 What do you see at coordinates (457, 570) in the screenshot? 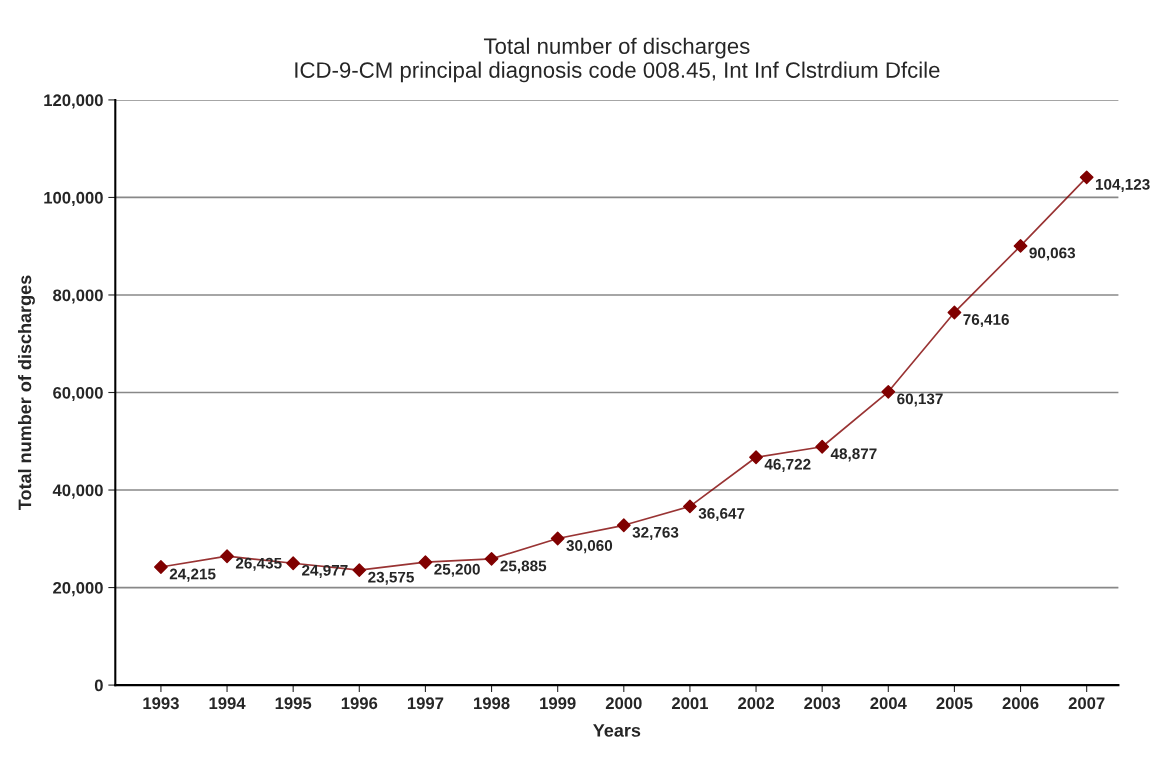
I see `text: 25,200` at bounding box center [457, 570].